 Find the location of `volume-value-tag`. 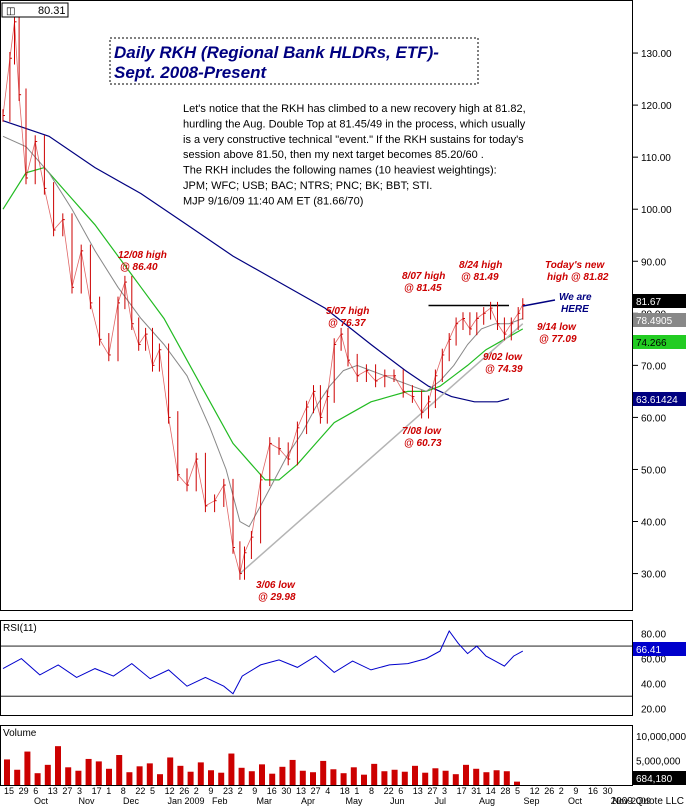

volume-value-tag is located at coordinates (659, 778).